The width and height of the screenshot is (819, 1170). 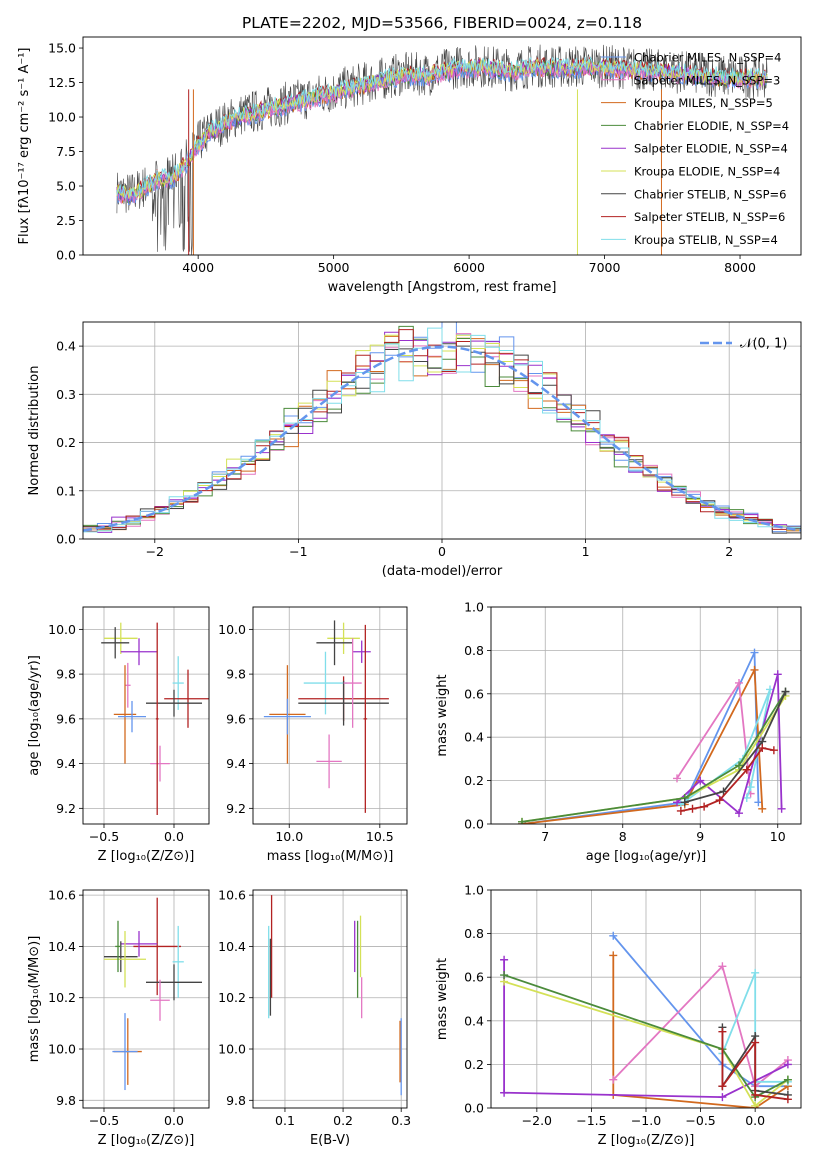 I want to click on legend-label: 𝒩(0, 1), so click(x=763, y=344).